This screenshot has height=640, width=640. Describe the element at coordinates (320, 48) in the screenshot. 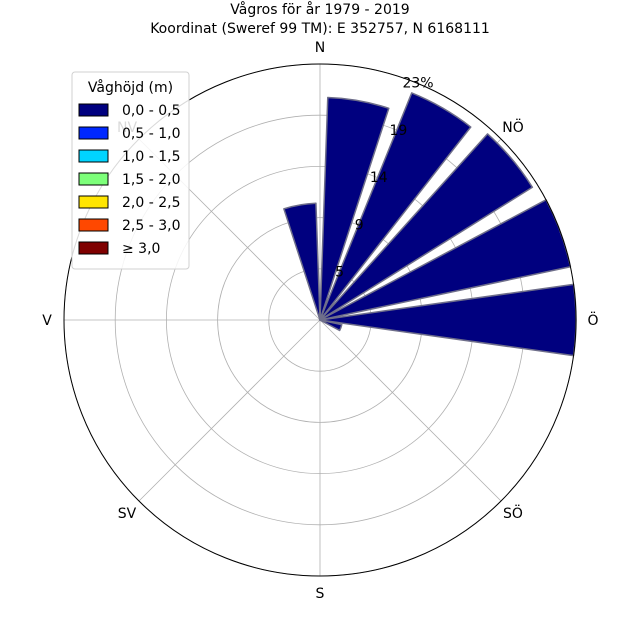

I see `direction-label: N` at that location.